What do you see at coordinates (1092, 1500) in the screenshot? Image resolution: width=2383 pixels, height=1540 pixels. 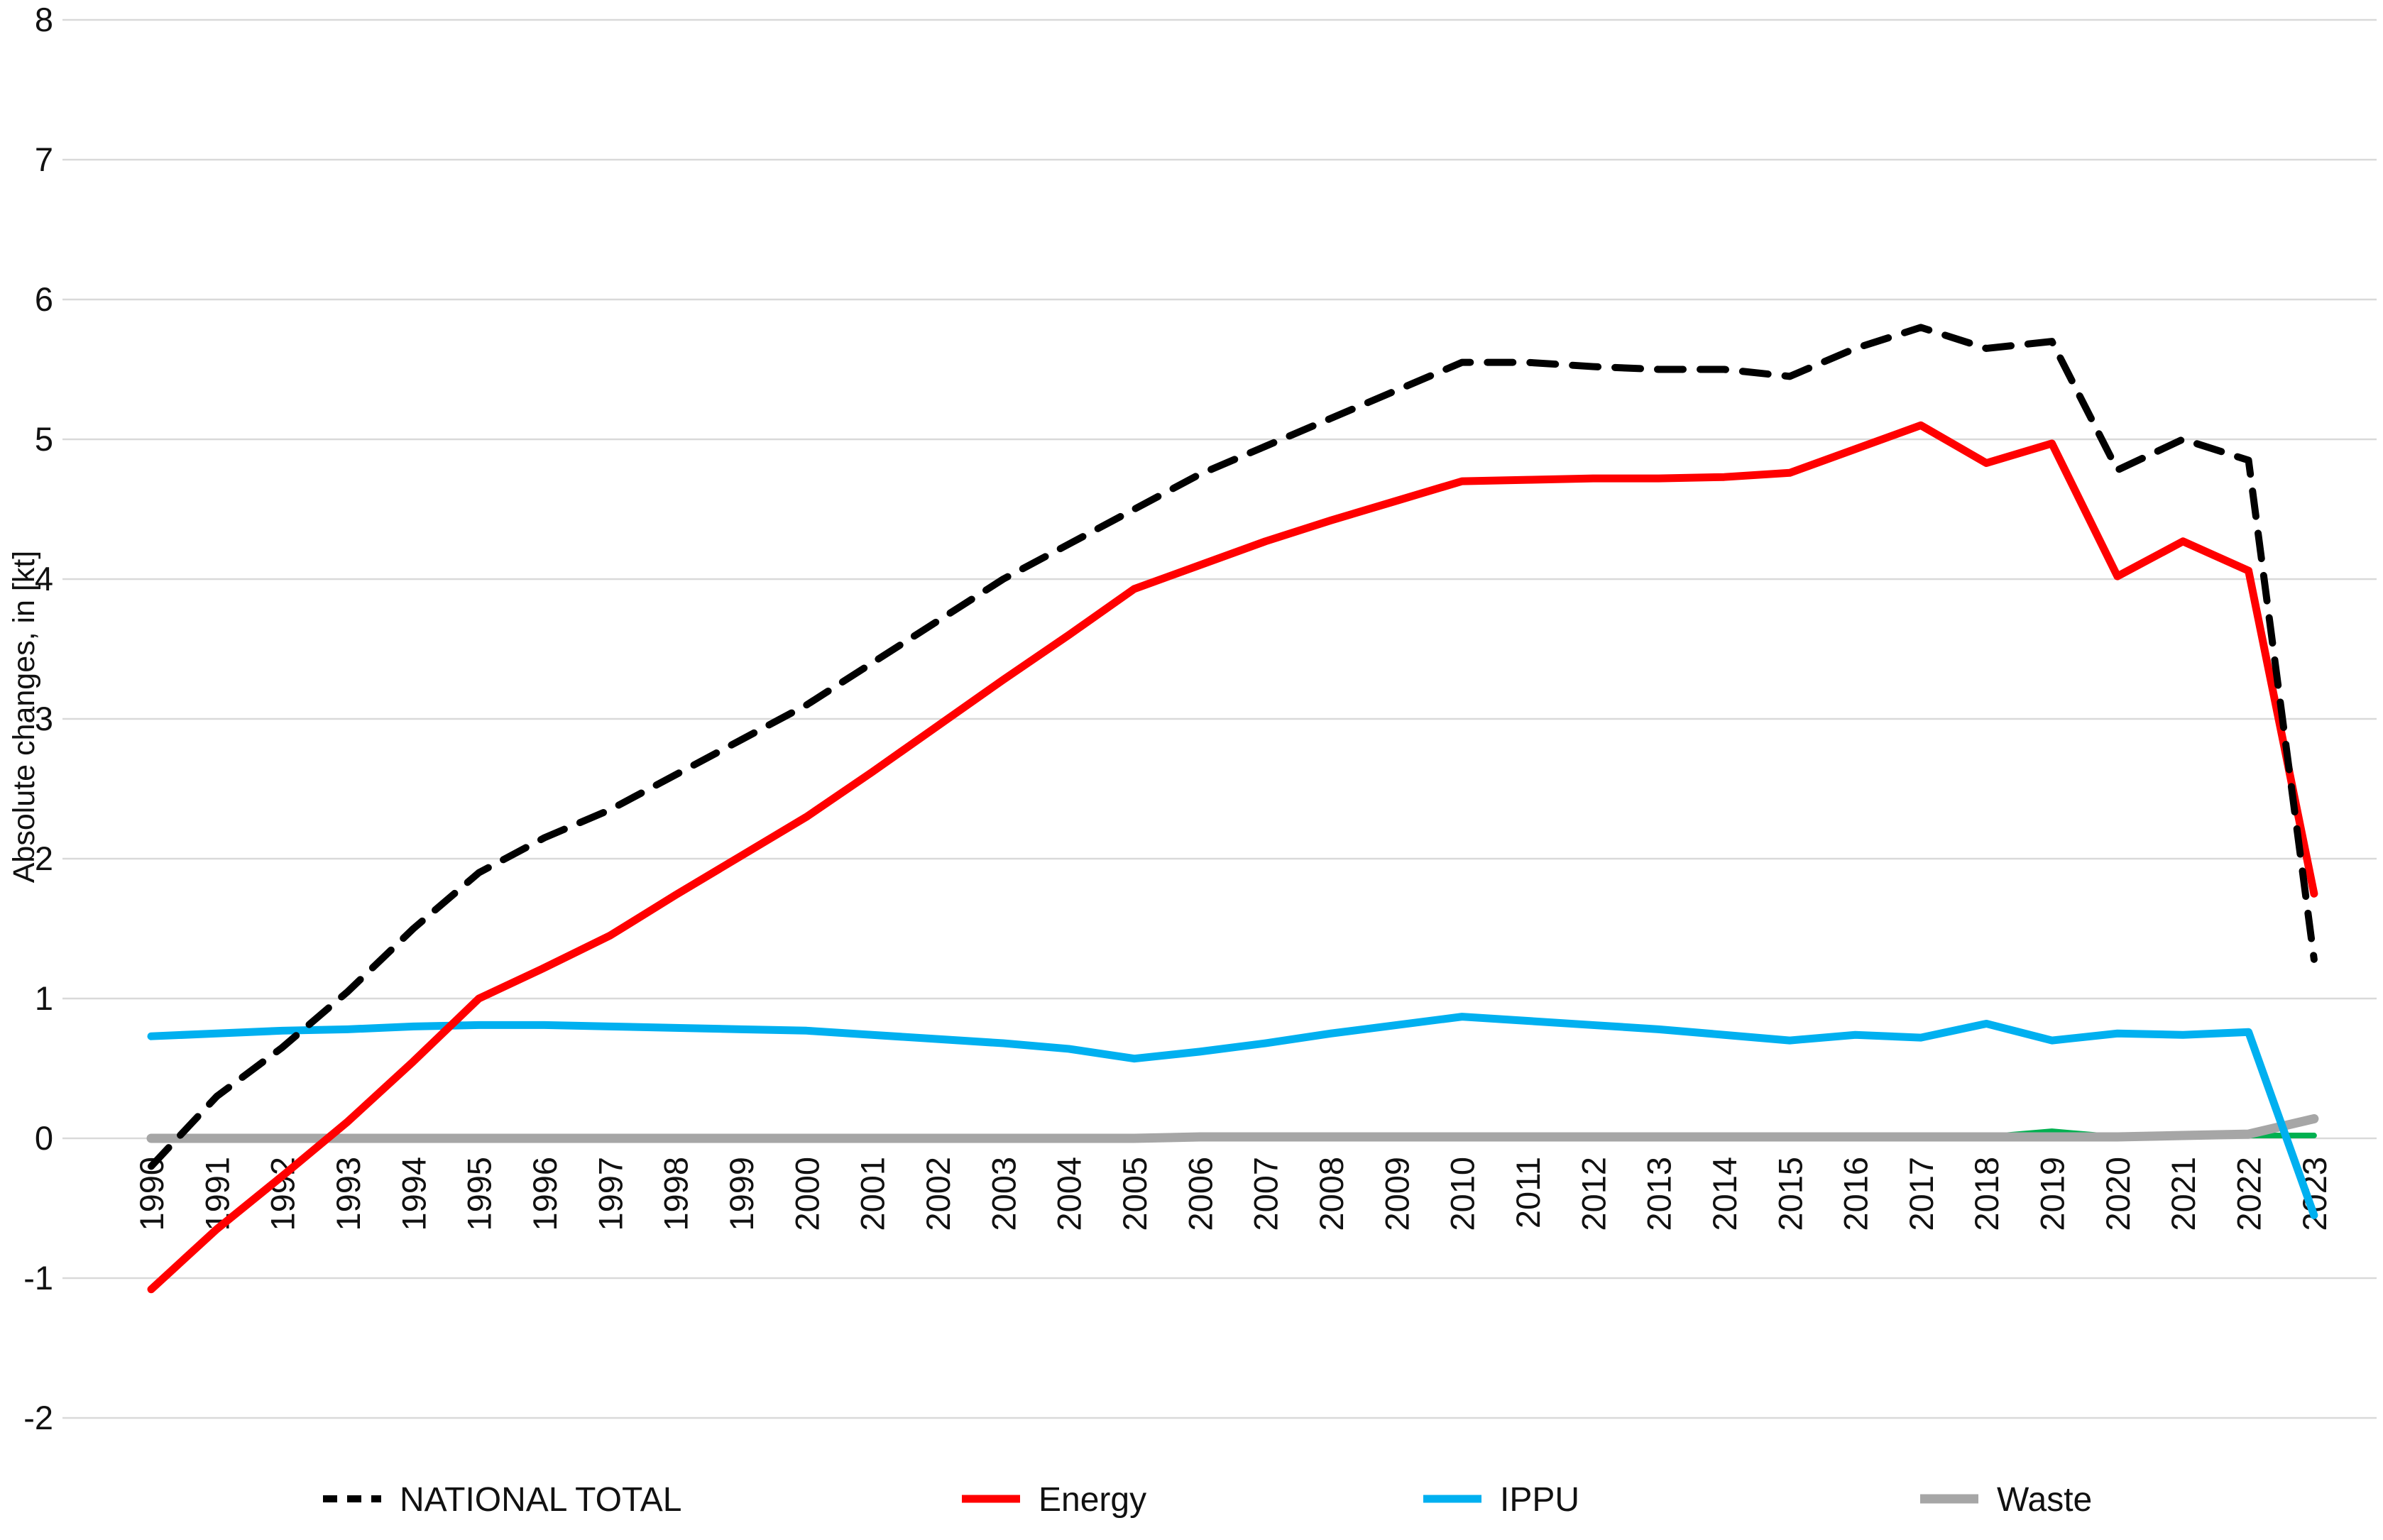 I see `legend-label: Energy` at bounding box center [1092, 1500].